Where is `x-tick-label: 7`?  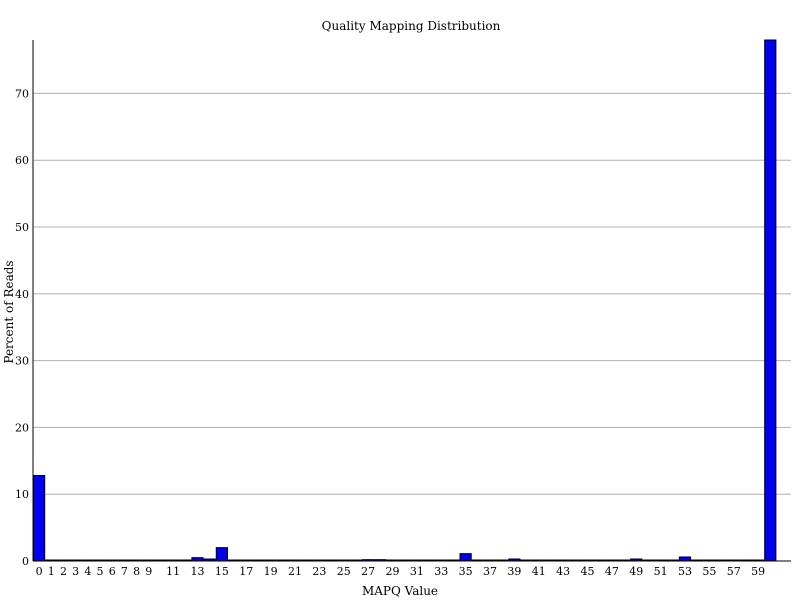 x-tick-label: 7 is located at coordinates (124, 571).